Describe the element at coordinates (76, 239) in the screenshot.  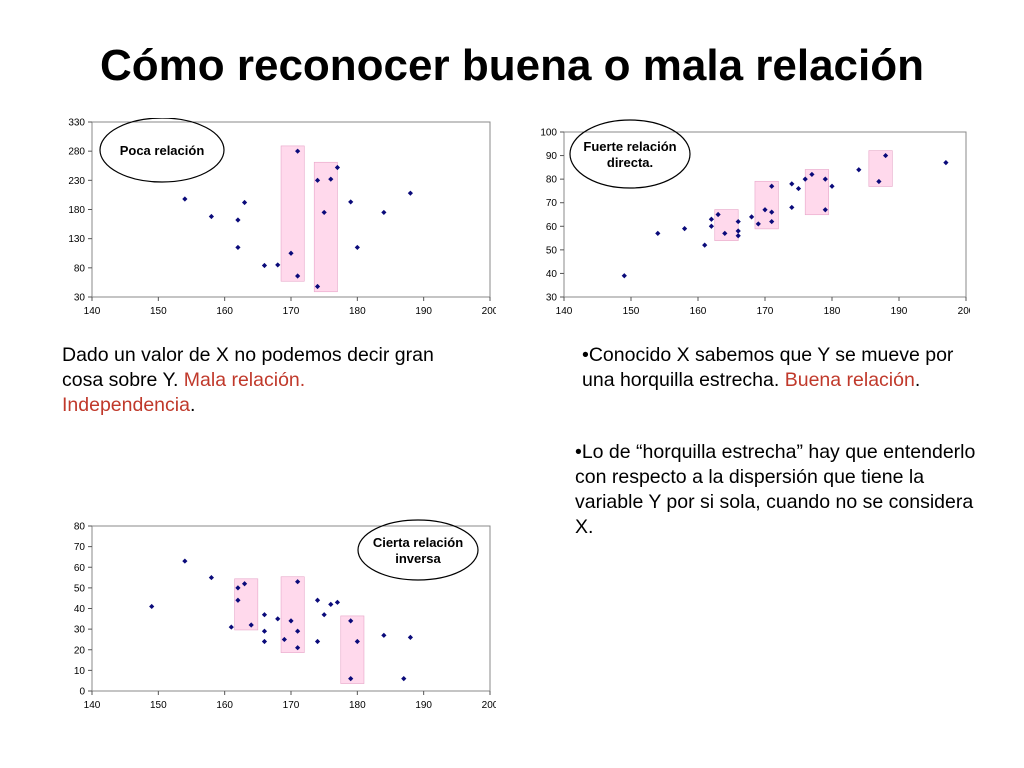
I see `y-tick-label: 130` at that location.